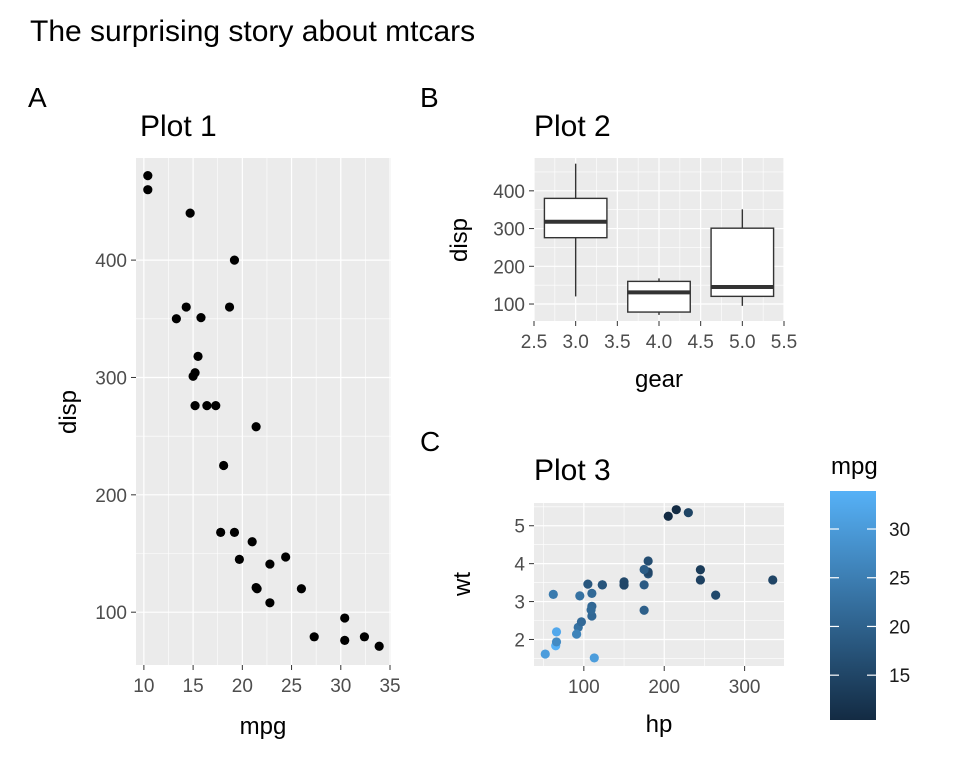  I want to click on legend-colorbar, so click(853, 605).